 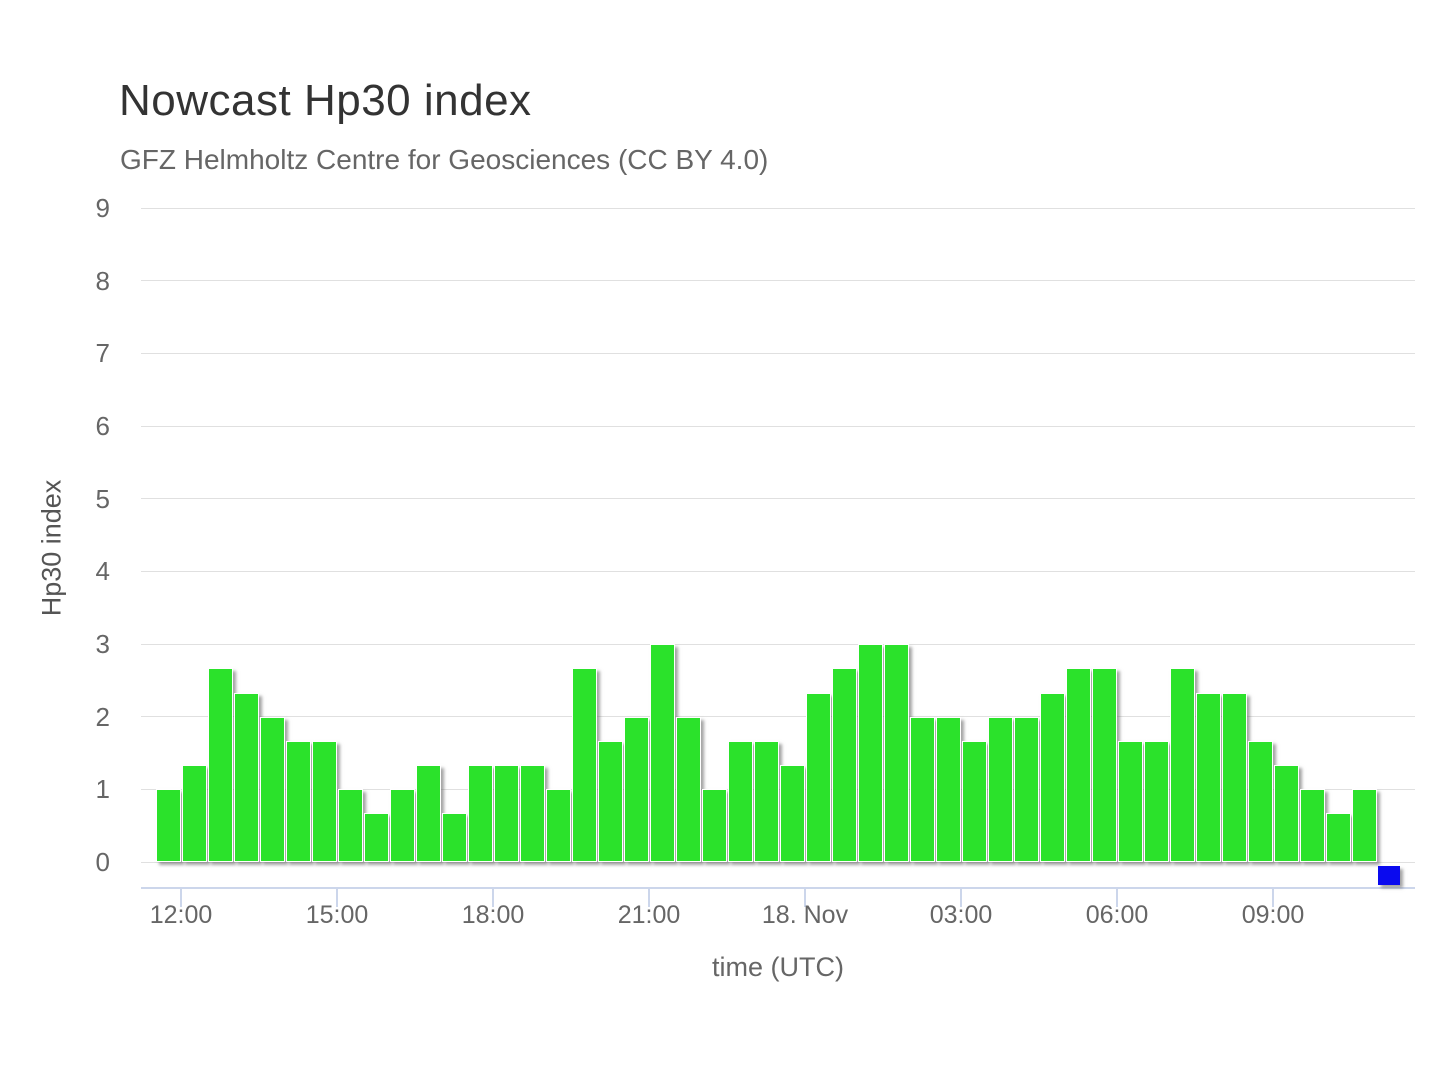 What do you see at coordinates (778, 967) in the screenshot?
I see `x-axis-title: time (UTC)` at bounding box center [778, 967].